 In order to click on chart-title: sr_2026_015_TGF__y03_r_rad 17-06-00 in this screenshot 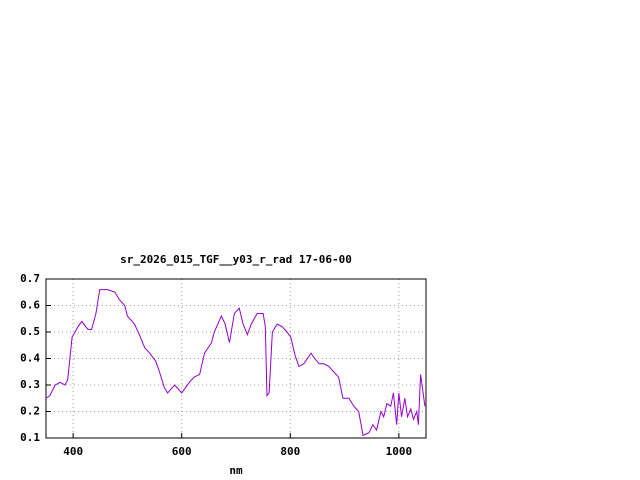, I will do `click(236, 259)`.